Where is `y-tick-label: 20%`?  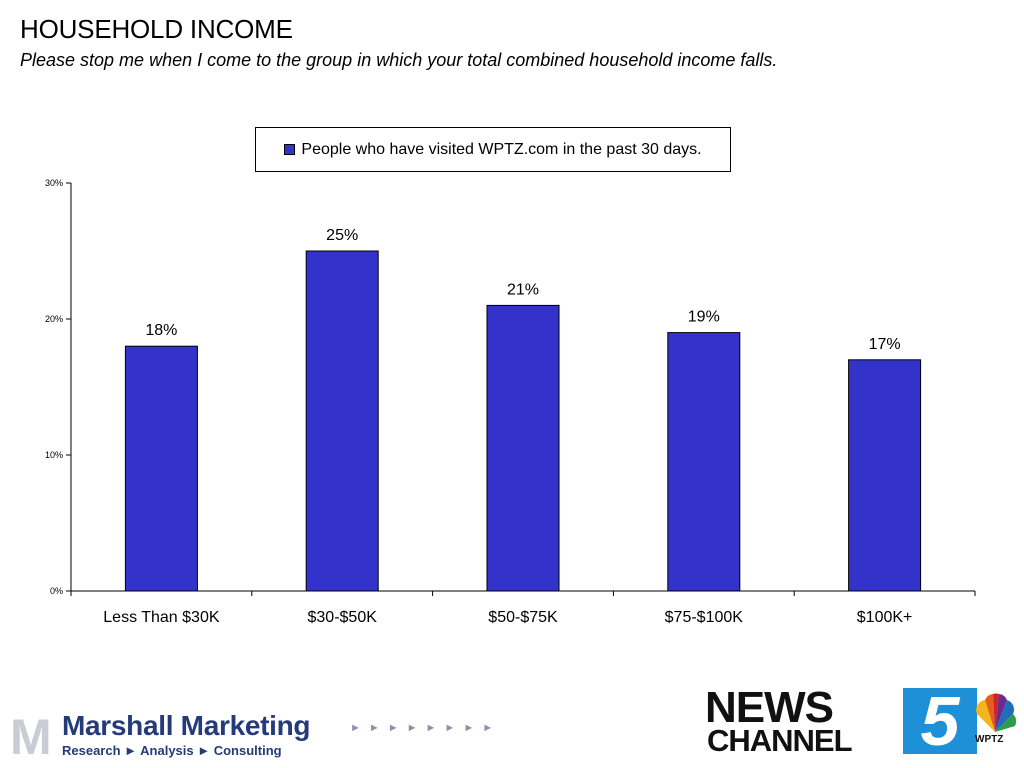
y-tick-label: 20% is located at coordinates (54, 319).